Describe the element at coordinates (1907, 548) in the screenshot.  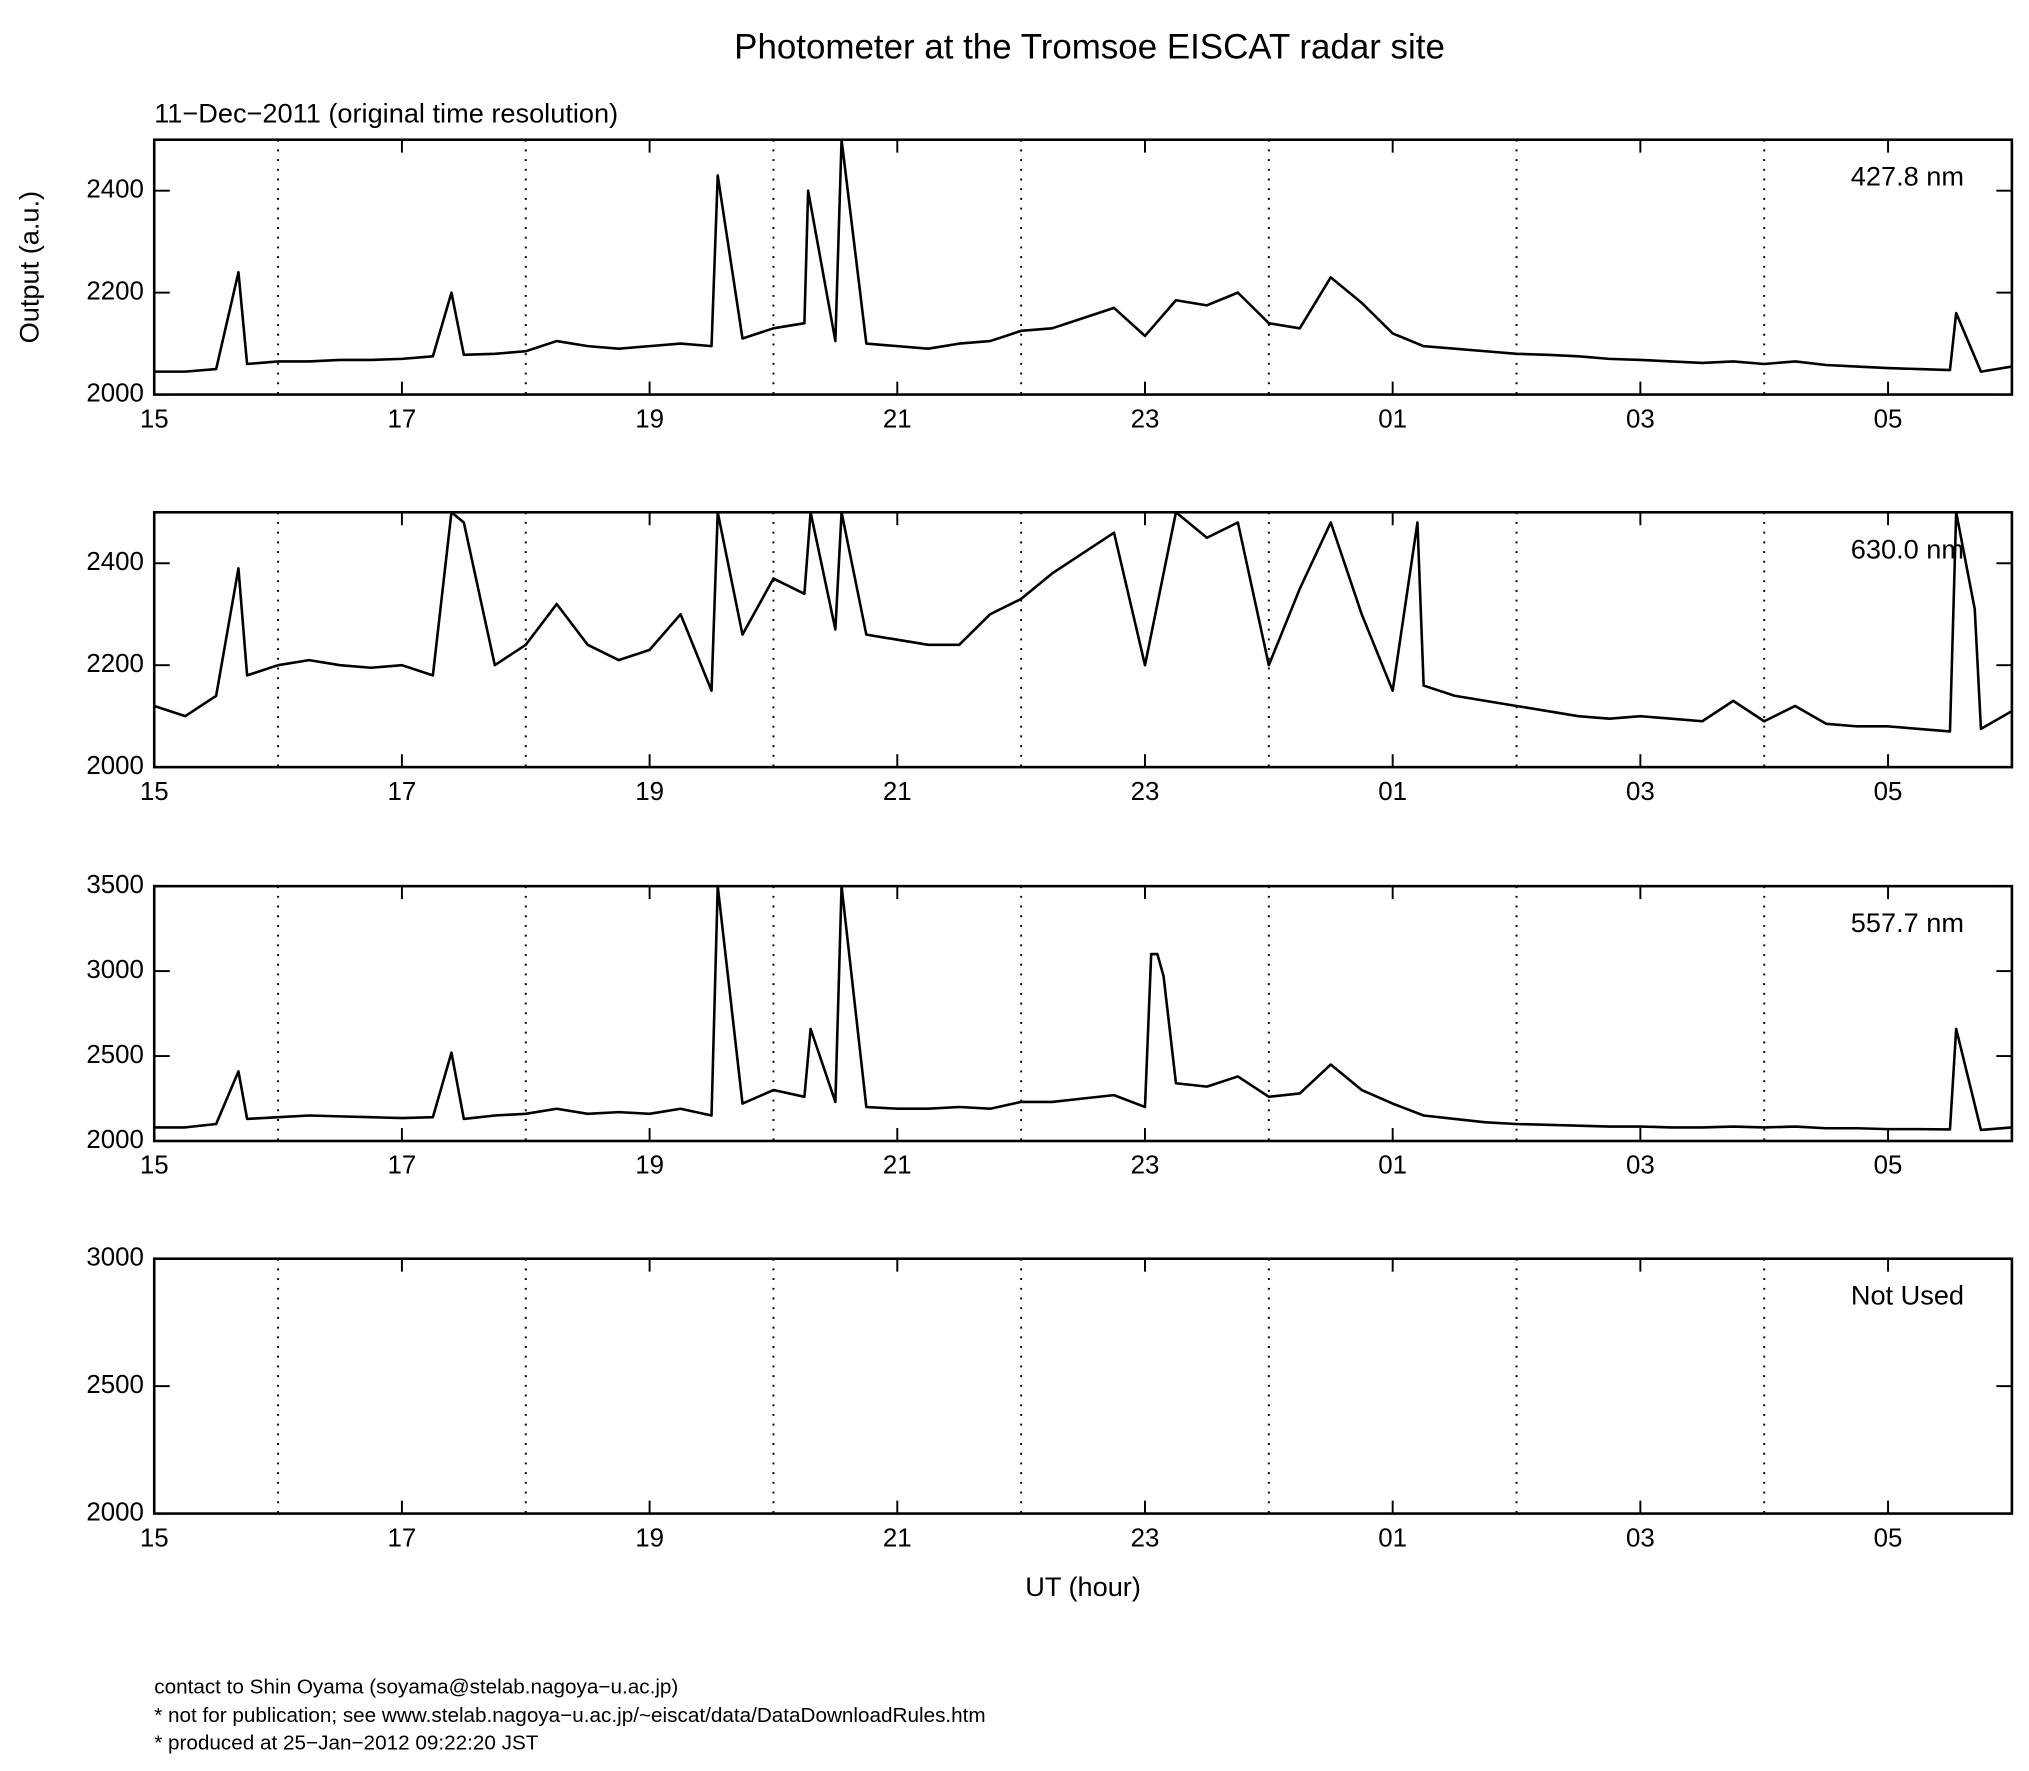
I see `panel-annotation: 630.0 nm` at that location.